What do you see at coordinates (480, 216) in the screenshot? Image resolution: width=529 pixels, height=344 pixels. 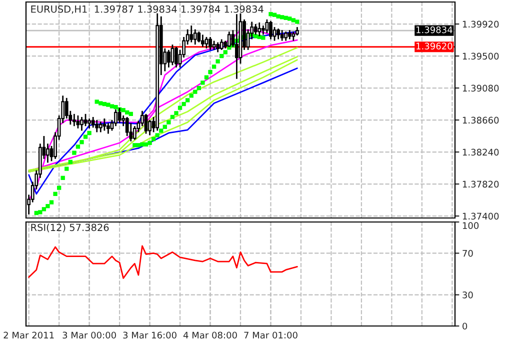 I see `y-tick-label: 1.37400` at bounding box center [480, 216].